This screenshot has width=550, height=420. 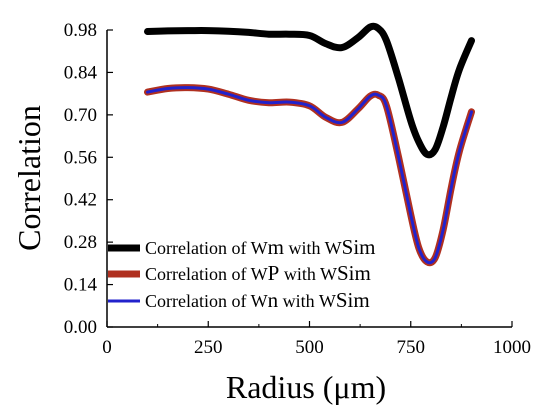 I want to click on x-tick-label: 250, so click(x=208, y=347).